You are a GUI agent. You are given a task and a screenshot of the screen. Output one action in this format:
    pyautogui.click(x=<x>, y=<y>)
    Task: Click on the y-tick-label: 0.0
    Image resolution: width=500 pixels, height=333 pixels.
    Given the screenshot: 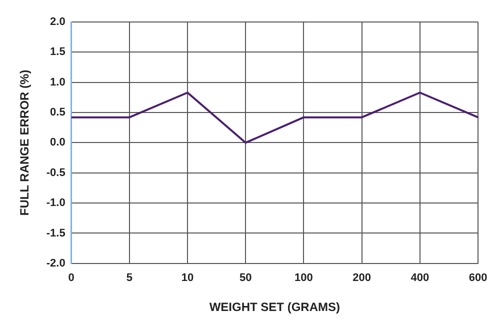 What is the action you would take?
    pyautogui.click(x=58, y=142)
    